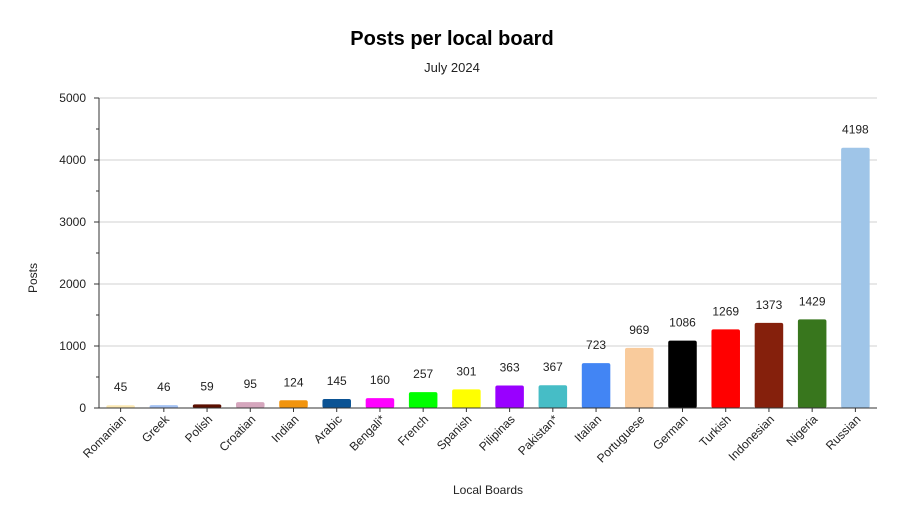 This screenshot has width=904, height=528. I want to click on chart-title: Posts per local board, so click(451, 39).